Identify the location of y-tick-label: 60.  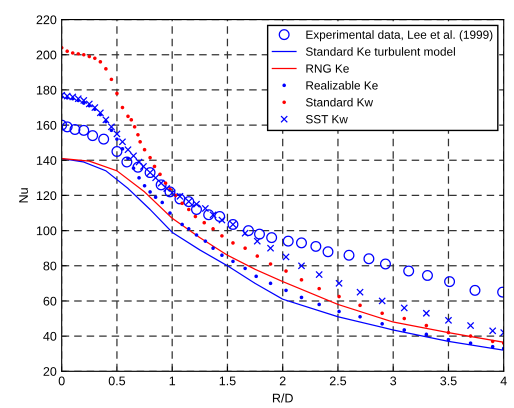
(50, 301).